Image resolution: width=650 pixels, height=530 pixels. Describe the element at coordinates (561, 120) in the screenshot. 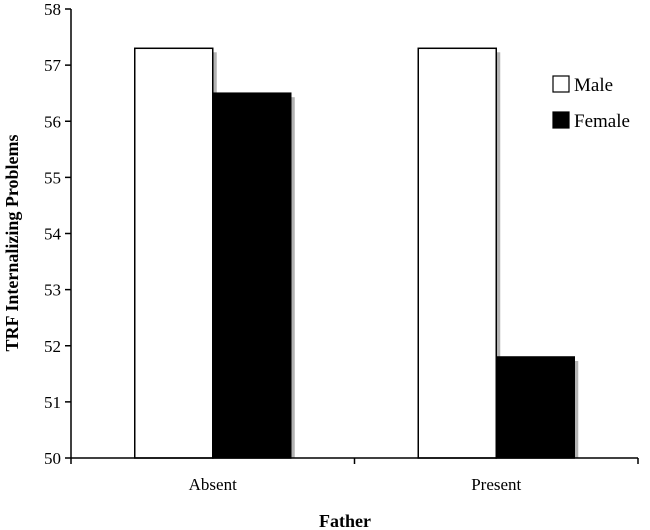

I see `legend-swatch-female` at that location.